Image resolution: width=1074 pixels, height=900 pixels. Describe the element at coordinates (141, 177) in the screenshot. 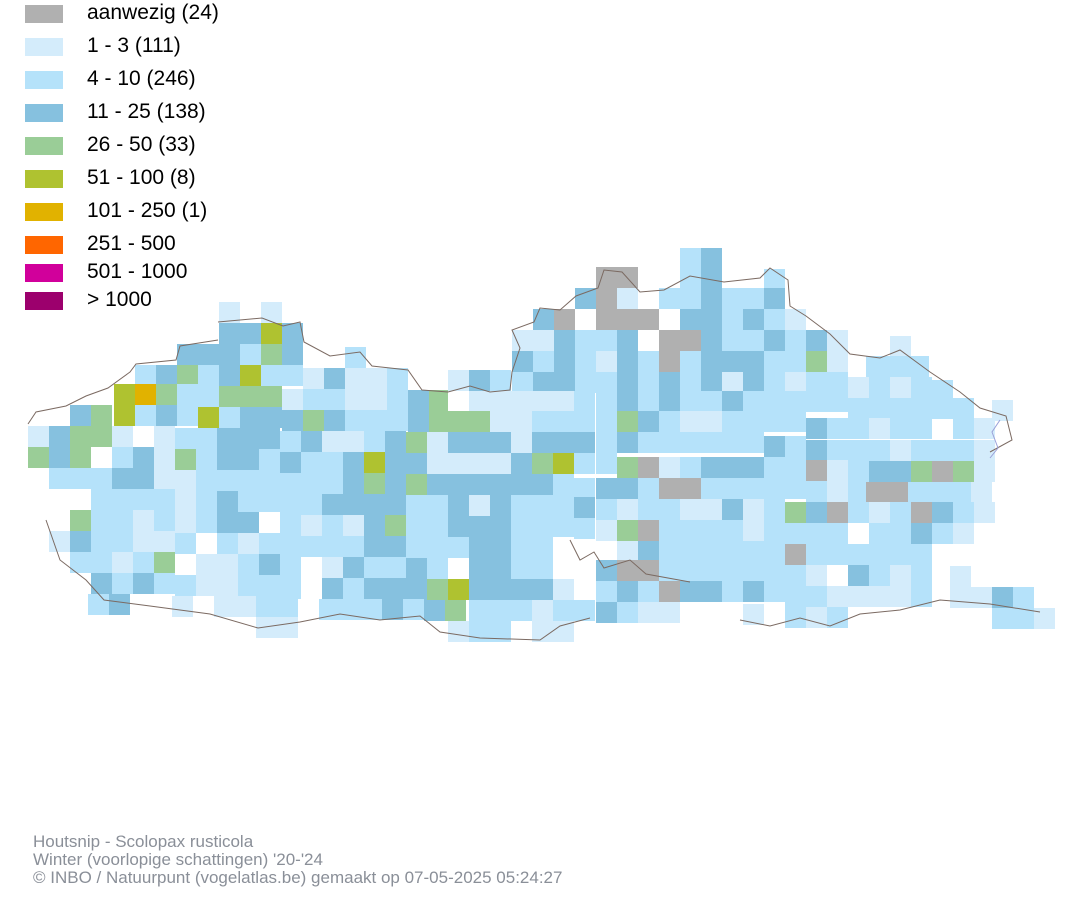

I see `legend-label: 51 - 100 (8)` at that location.